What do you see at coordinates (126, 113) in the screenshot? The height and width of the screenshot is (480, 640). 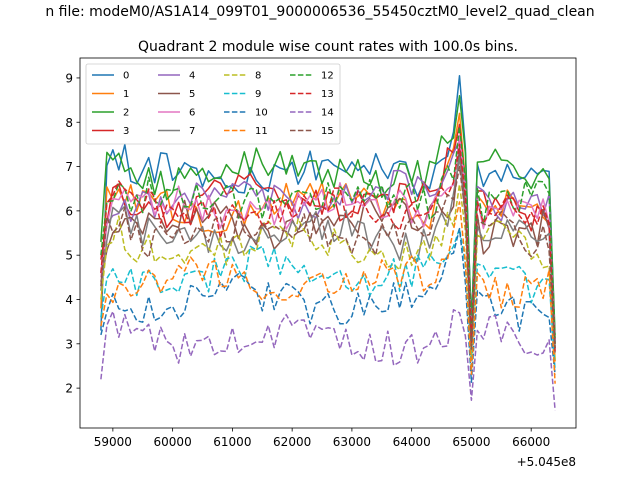 I see `legend-label-2: 2` at bounding box center [126, 113].